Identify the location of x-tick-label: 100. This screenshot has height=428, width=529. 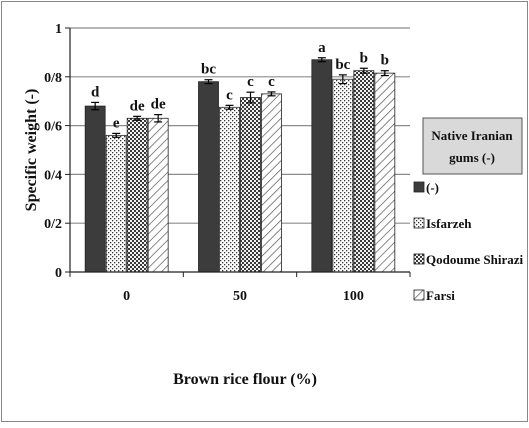
(353, 296).